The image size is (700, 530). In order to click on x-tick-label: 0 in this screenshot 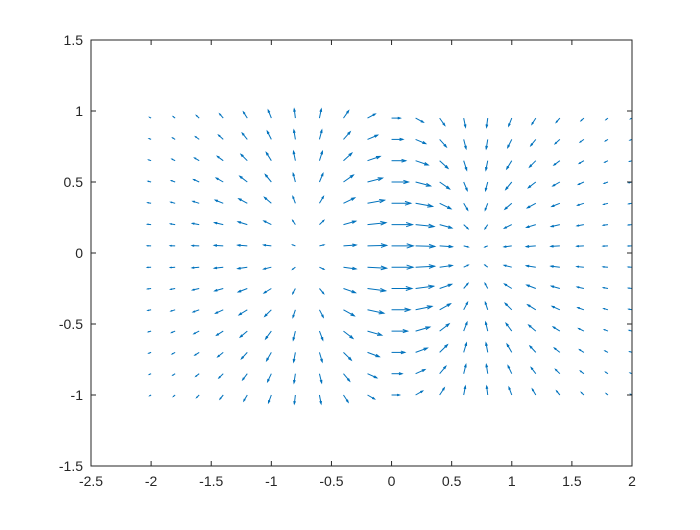, I will do `click(392, 481)`.